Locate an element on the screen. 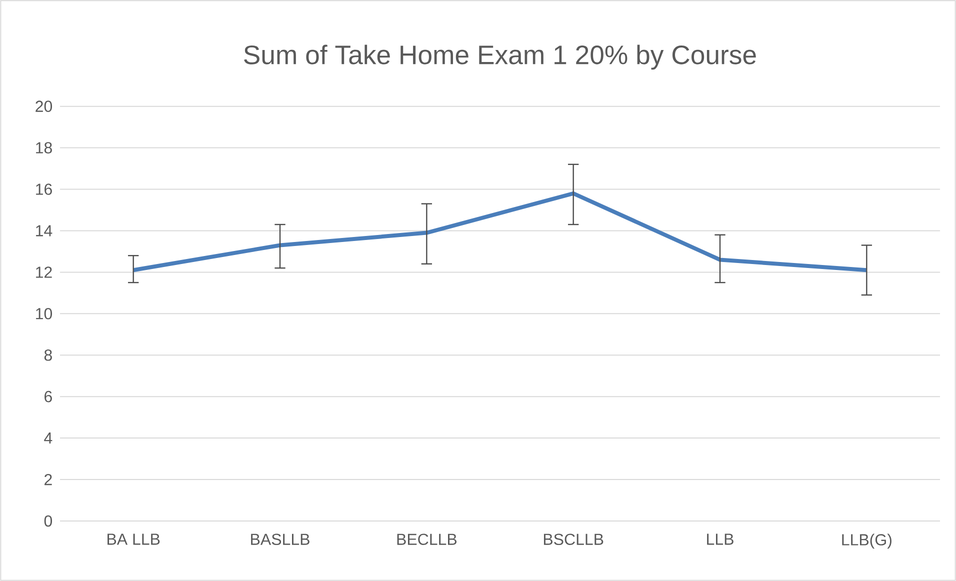 The image size is (956, 581). x-tick-label: LLB(G) is located at coordinates (867, 541).